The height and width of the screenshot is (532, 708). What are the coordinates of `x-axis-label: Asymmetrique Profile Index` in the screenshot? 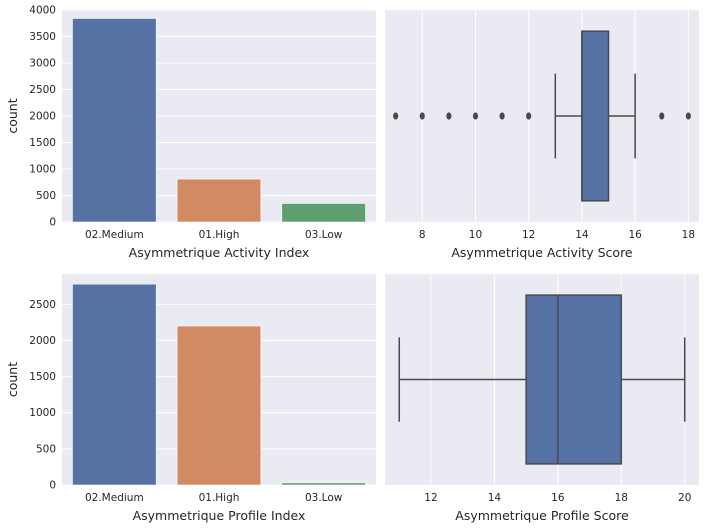 It's located at (219, 515).